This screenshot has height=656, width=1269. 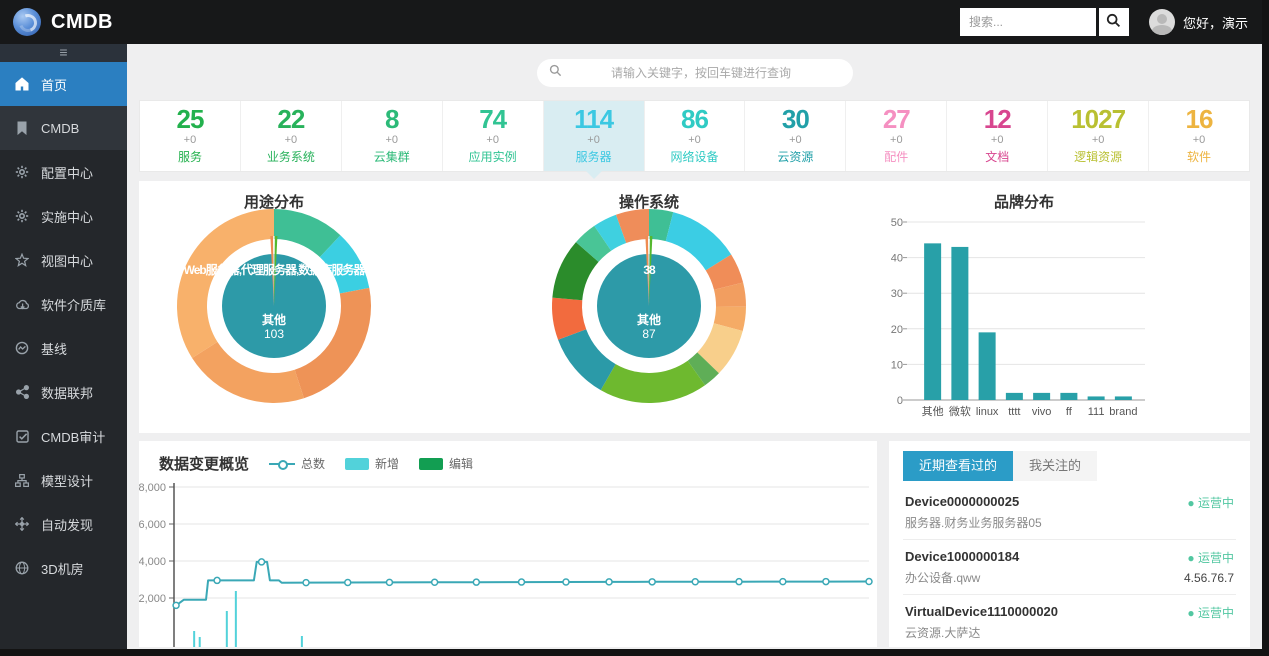 I want to click on device-desc: 云资源.大萨达, so click(x=943, y=633).